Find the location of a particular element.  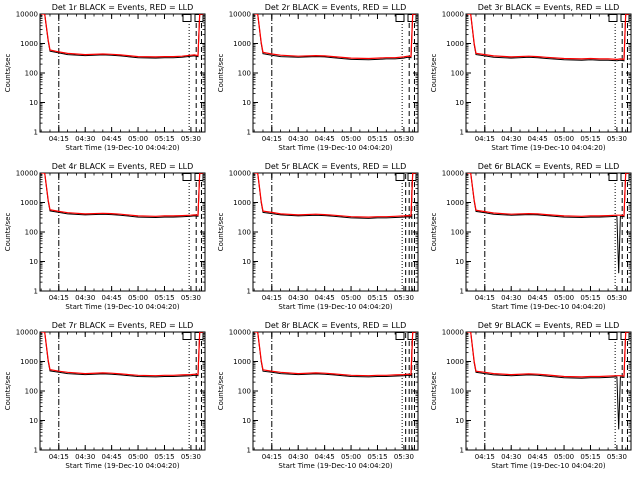

panel-title: Det 1r BLACK = Events, RED = LLD is located at coordinates (123, 7).